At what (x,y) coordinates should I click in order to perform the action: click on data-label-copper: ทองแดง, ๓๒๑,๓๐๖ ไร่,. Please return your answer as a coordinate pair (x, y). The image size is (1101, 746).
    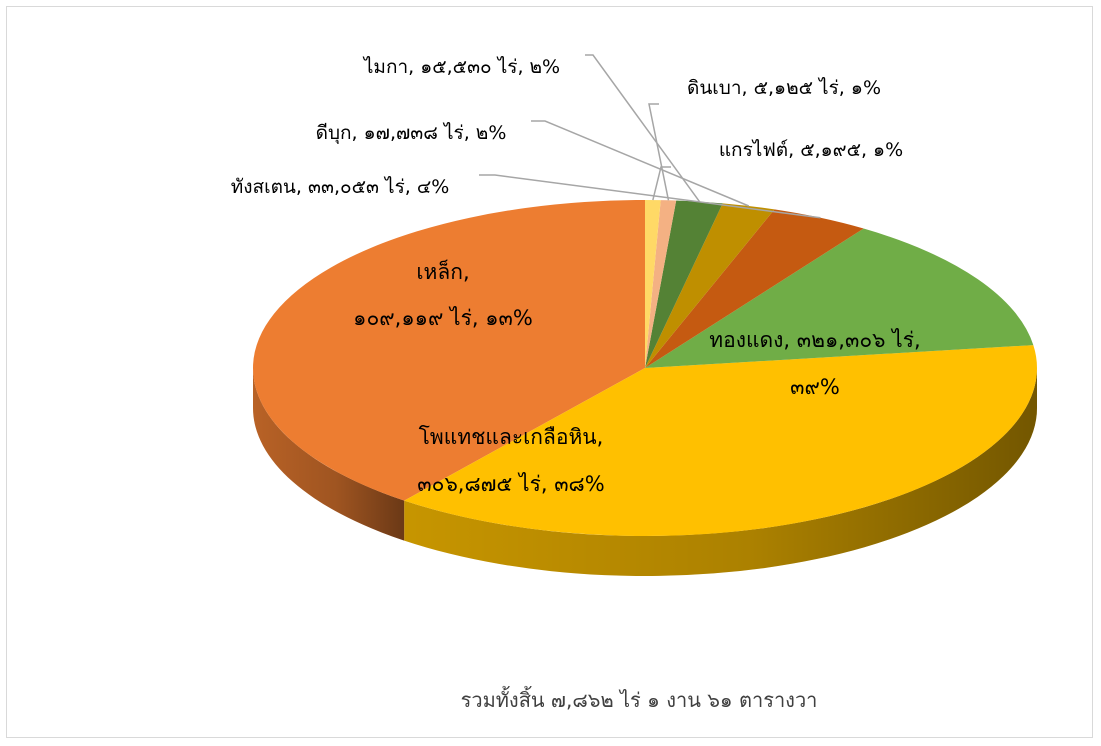
    Looking at the image, I should click on (814, 340).